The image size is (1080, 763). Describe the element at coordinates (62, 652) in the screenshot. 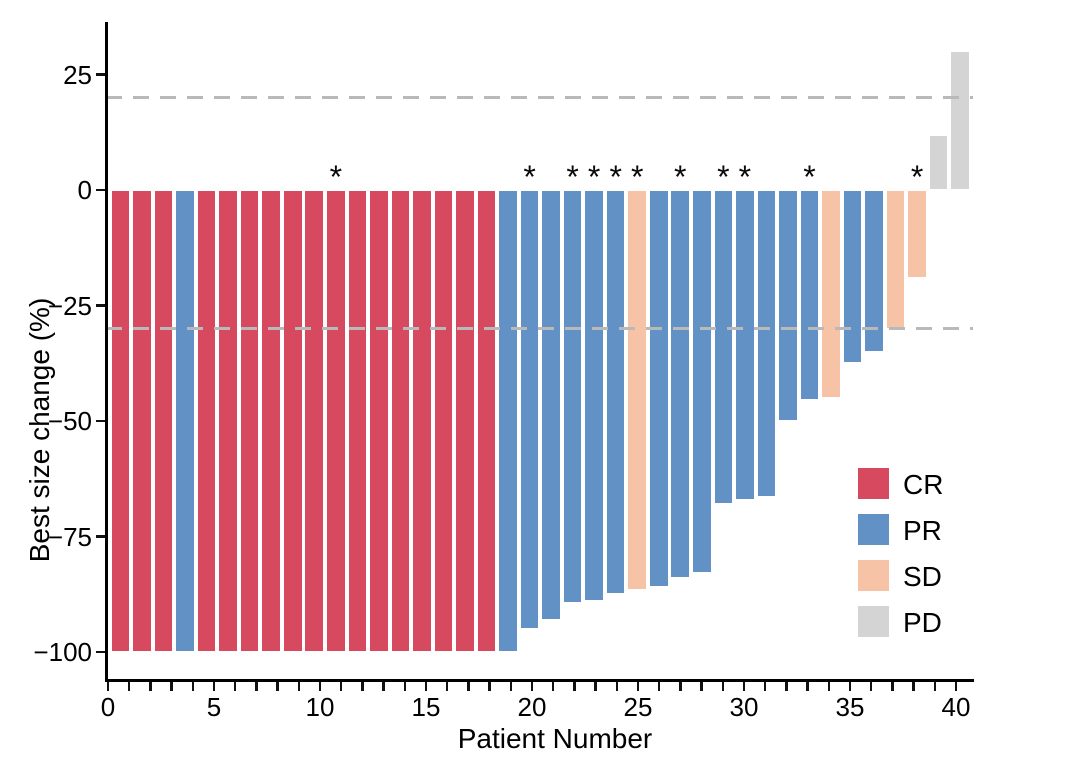

I see `y-tick-label--100: −100` at that location.